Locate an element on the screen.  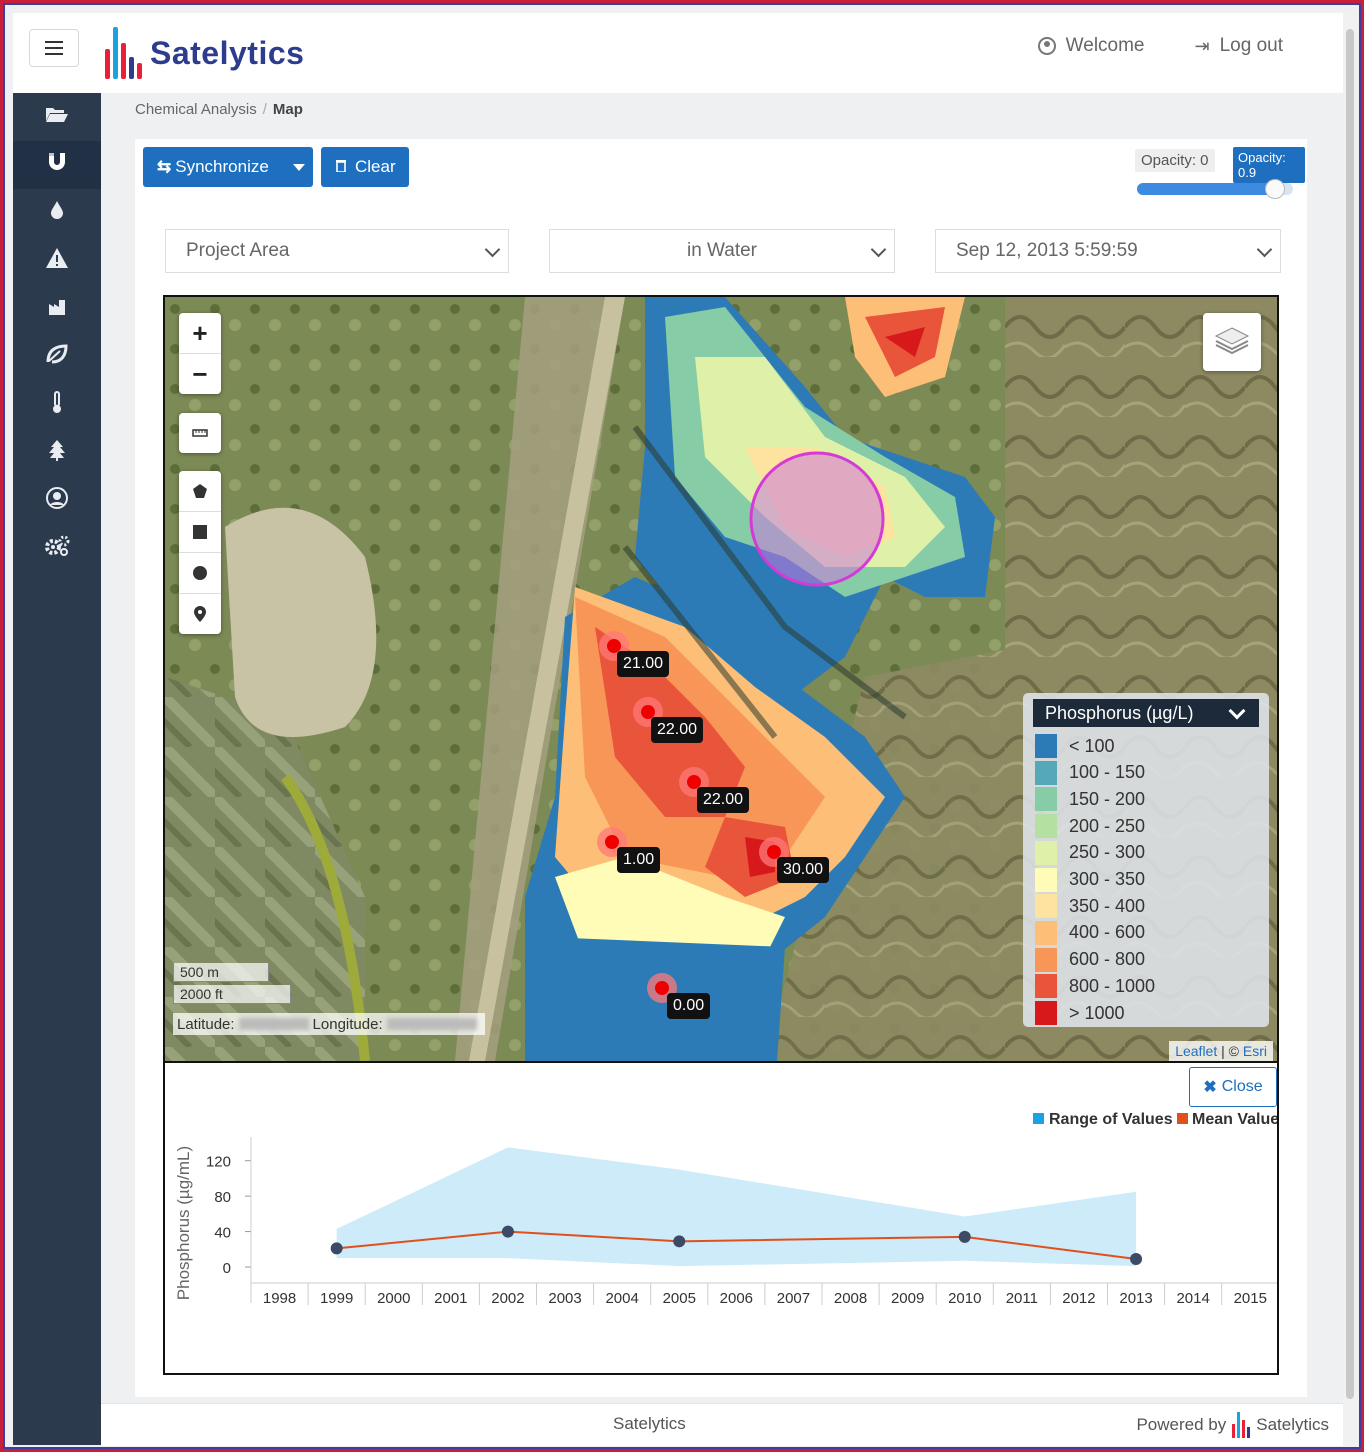
draw-rectangle-icon is located at coordinates (200, 532).